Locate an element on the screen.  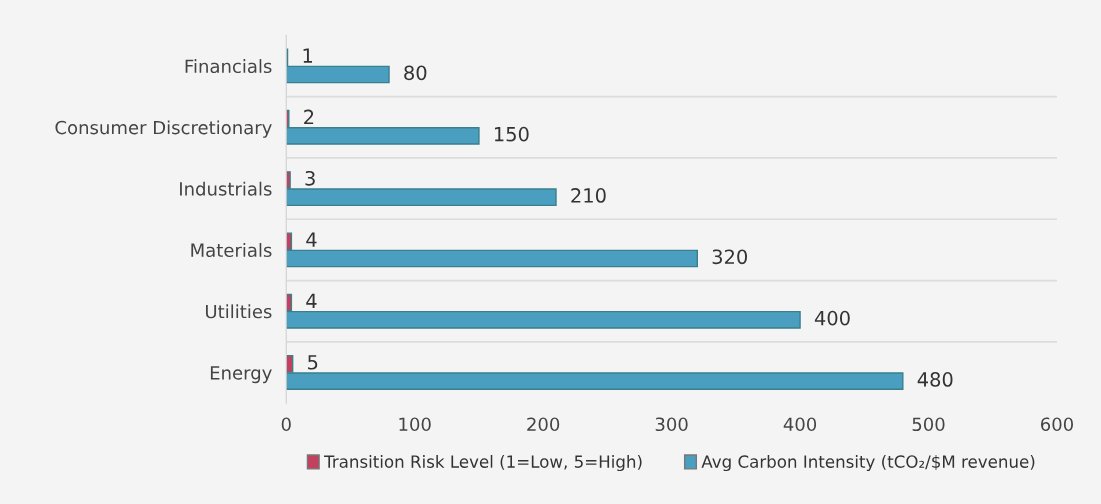
x-tick-label: 0 is located at coordinates (286, 424).